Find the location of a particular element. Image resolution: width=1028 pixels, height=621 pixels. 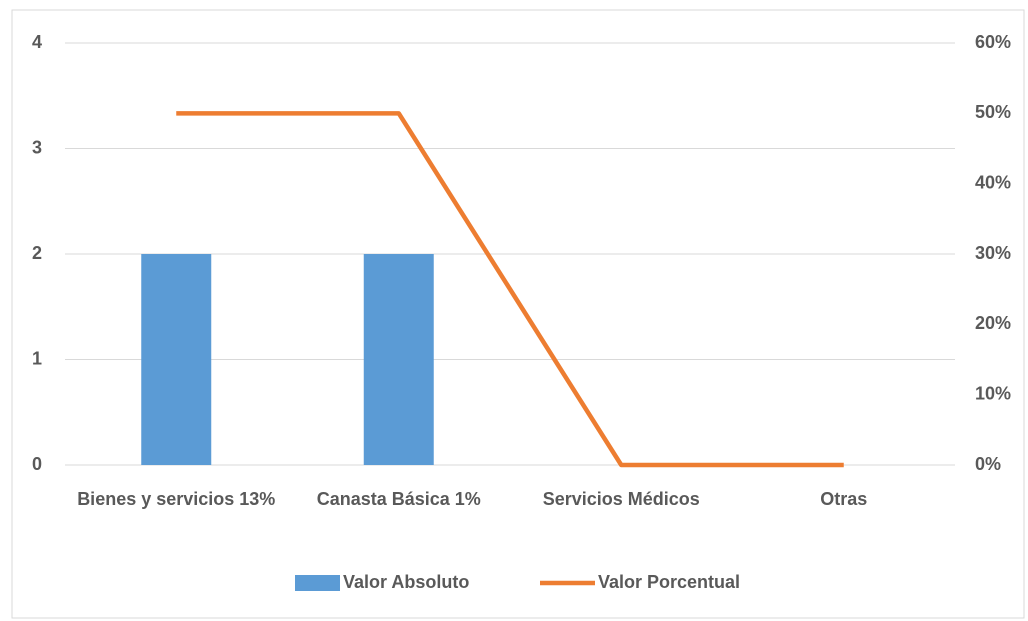

x-tick-label: Canasta Básica 1% is located at coordinates (398, 499).